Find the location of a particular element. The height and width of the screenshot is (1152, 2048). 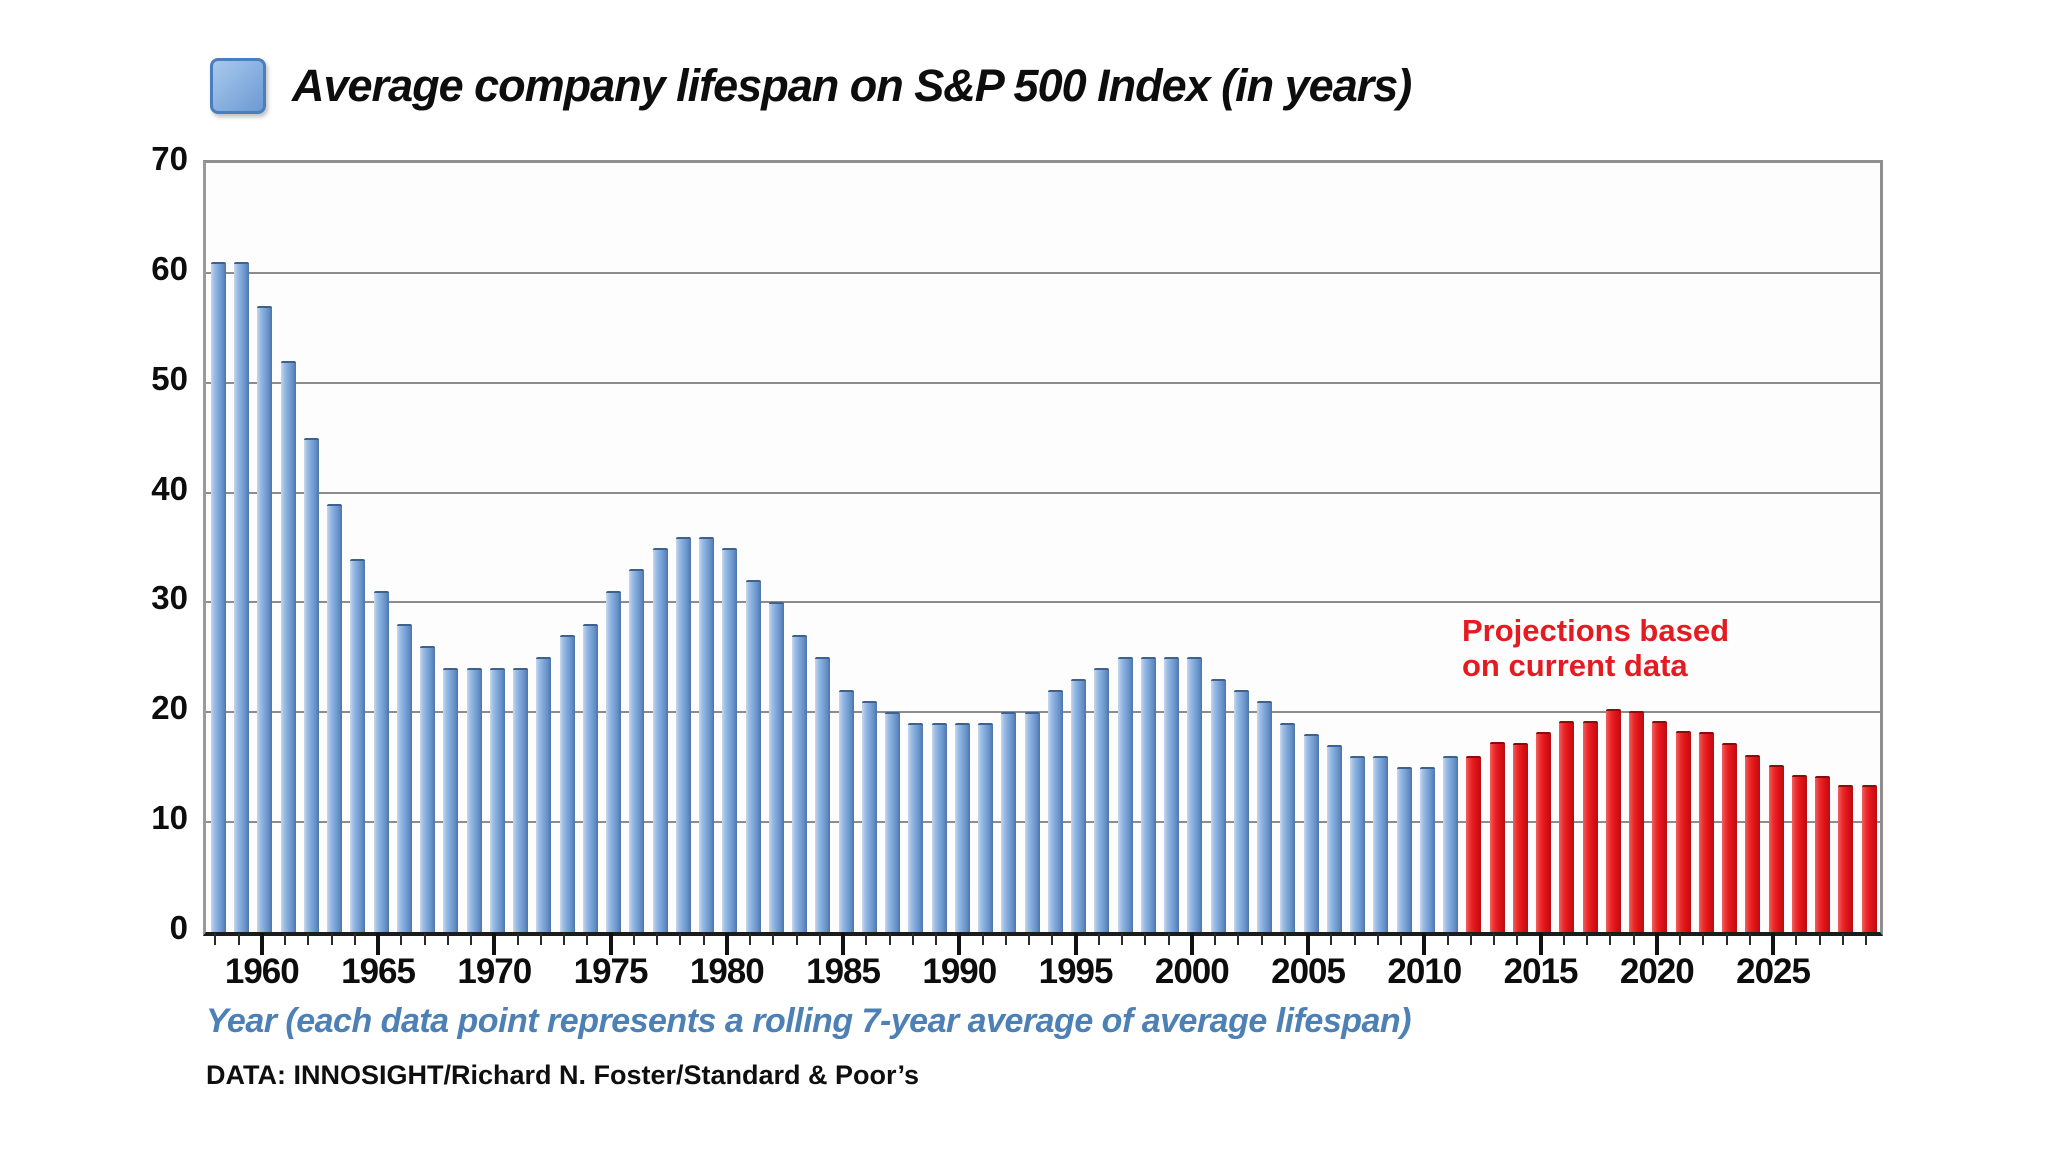

bar-2011 is located at coordinates (1451, 844).